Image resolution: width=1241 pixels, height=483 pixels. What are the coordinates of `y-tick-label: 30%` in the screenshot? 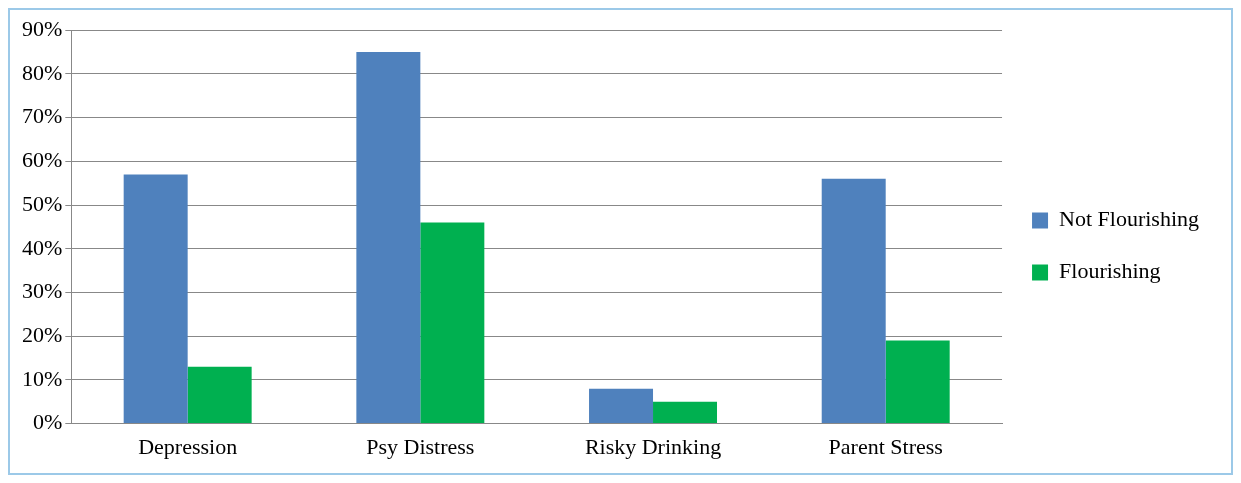 It's located at (42, 291).